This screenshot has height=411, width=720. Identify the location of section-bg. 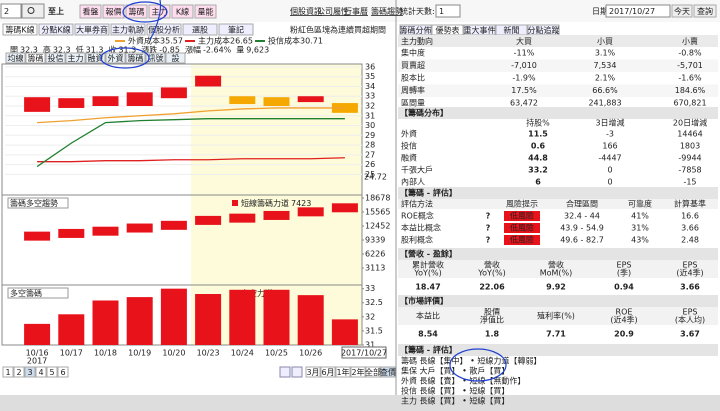
(558, 113).